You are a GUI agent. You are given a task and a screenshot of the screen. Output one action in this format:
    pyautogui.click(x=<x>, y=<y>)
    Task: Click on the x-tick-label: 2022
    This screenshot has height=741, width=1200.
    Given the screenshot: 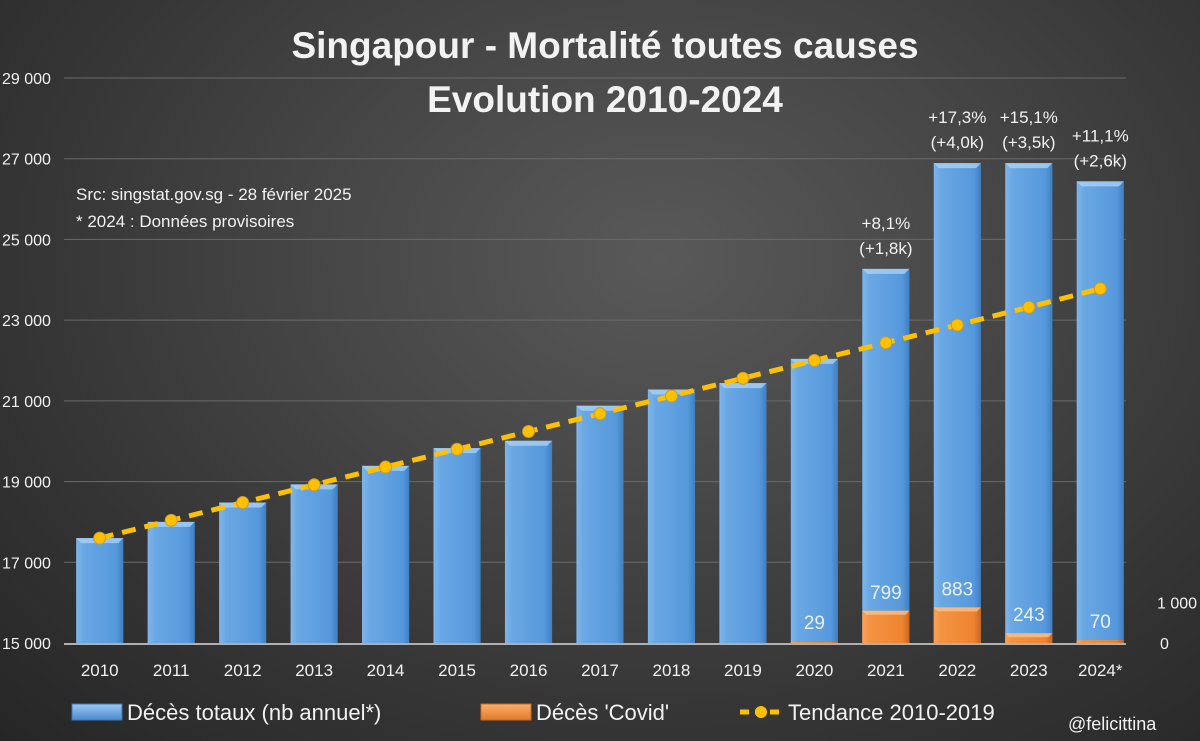 What is the action you would take?
    pyautogui.click(x=957, y=670)
    